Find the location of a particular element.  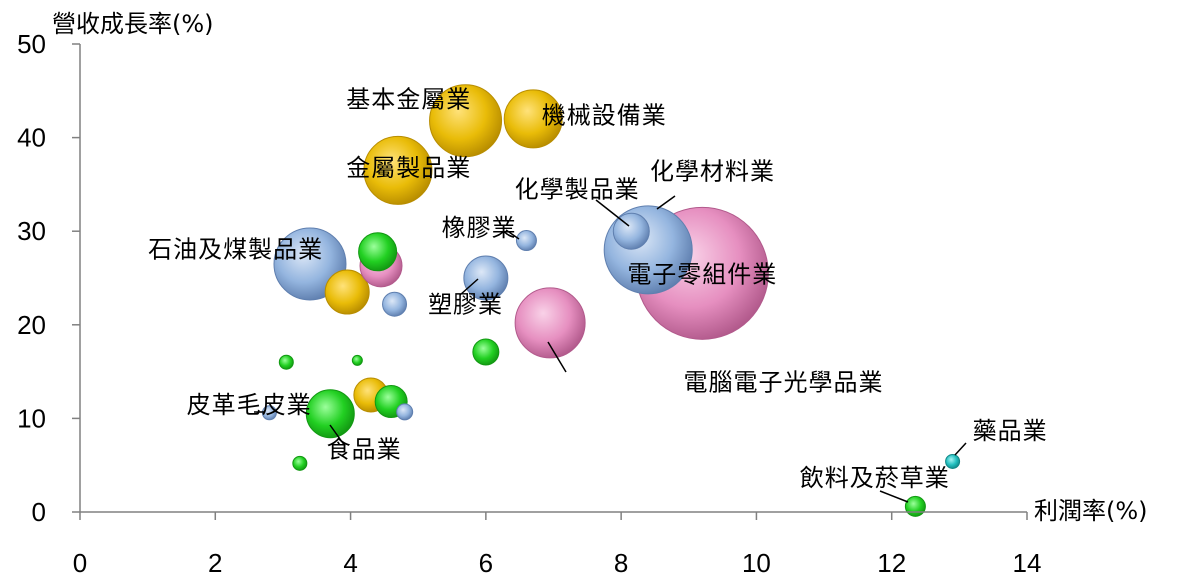

x-tick-label: 14 is located at coordinates (1027, 561).